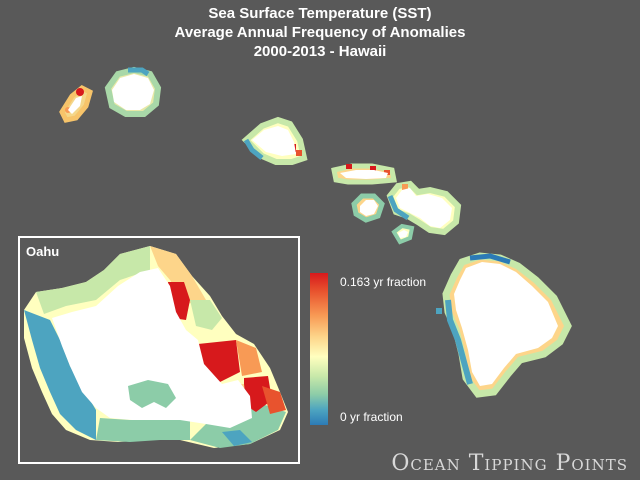 The image size is (640, 480). Describe the element at coordinates (509, 463) in the screenshot. I see `ocean-tipping-points-logo: Ocean Tipping Points` at that location.